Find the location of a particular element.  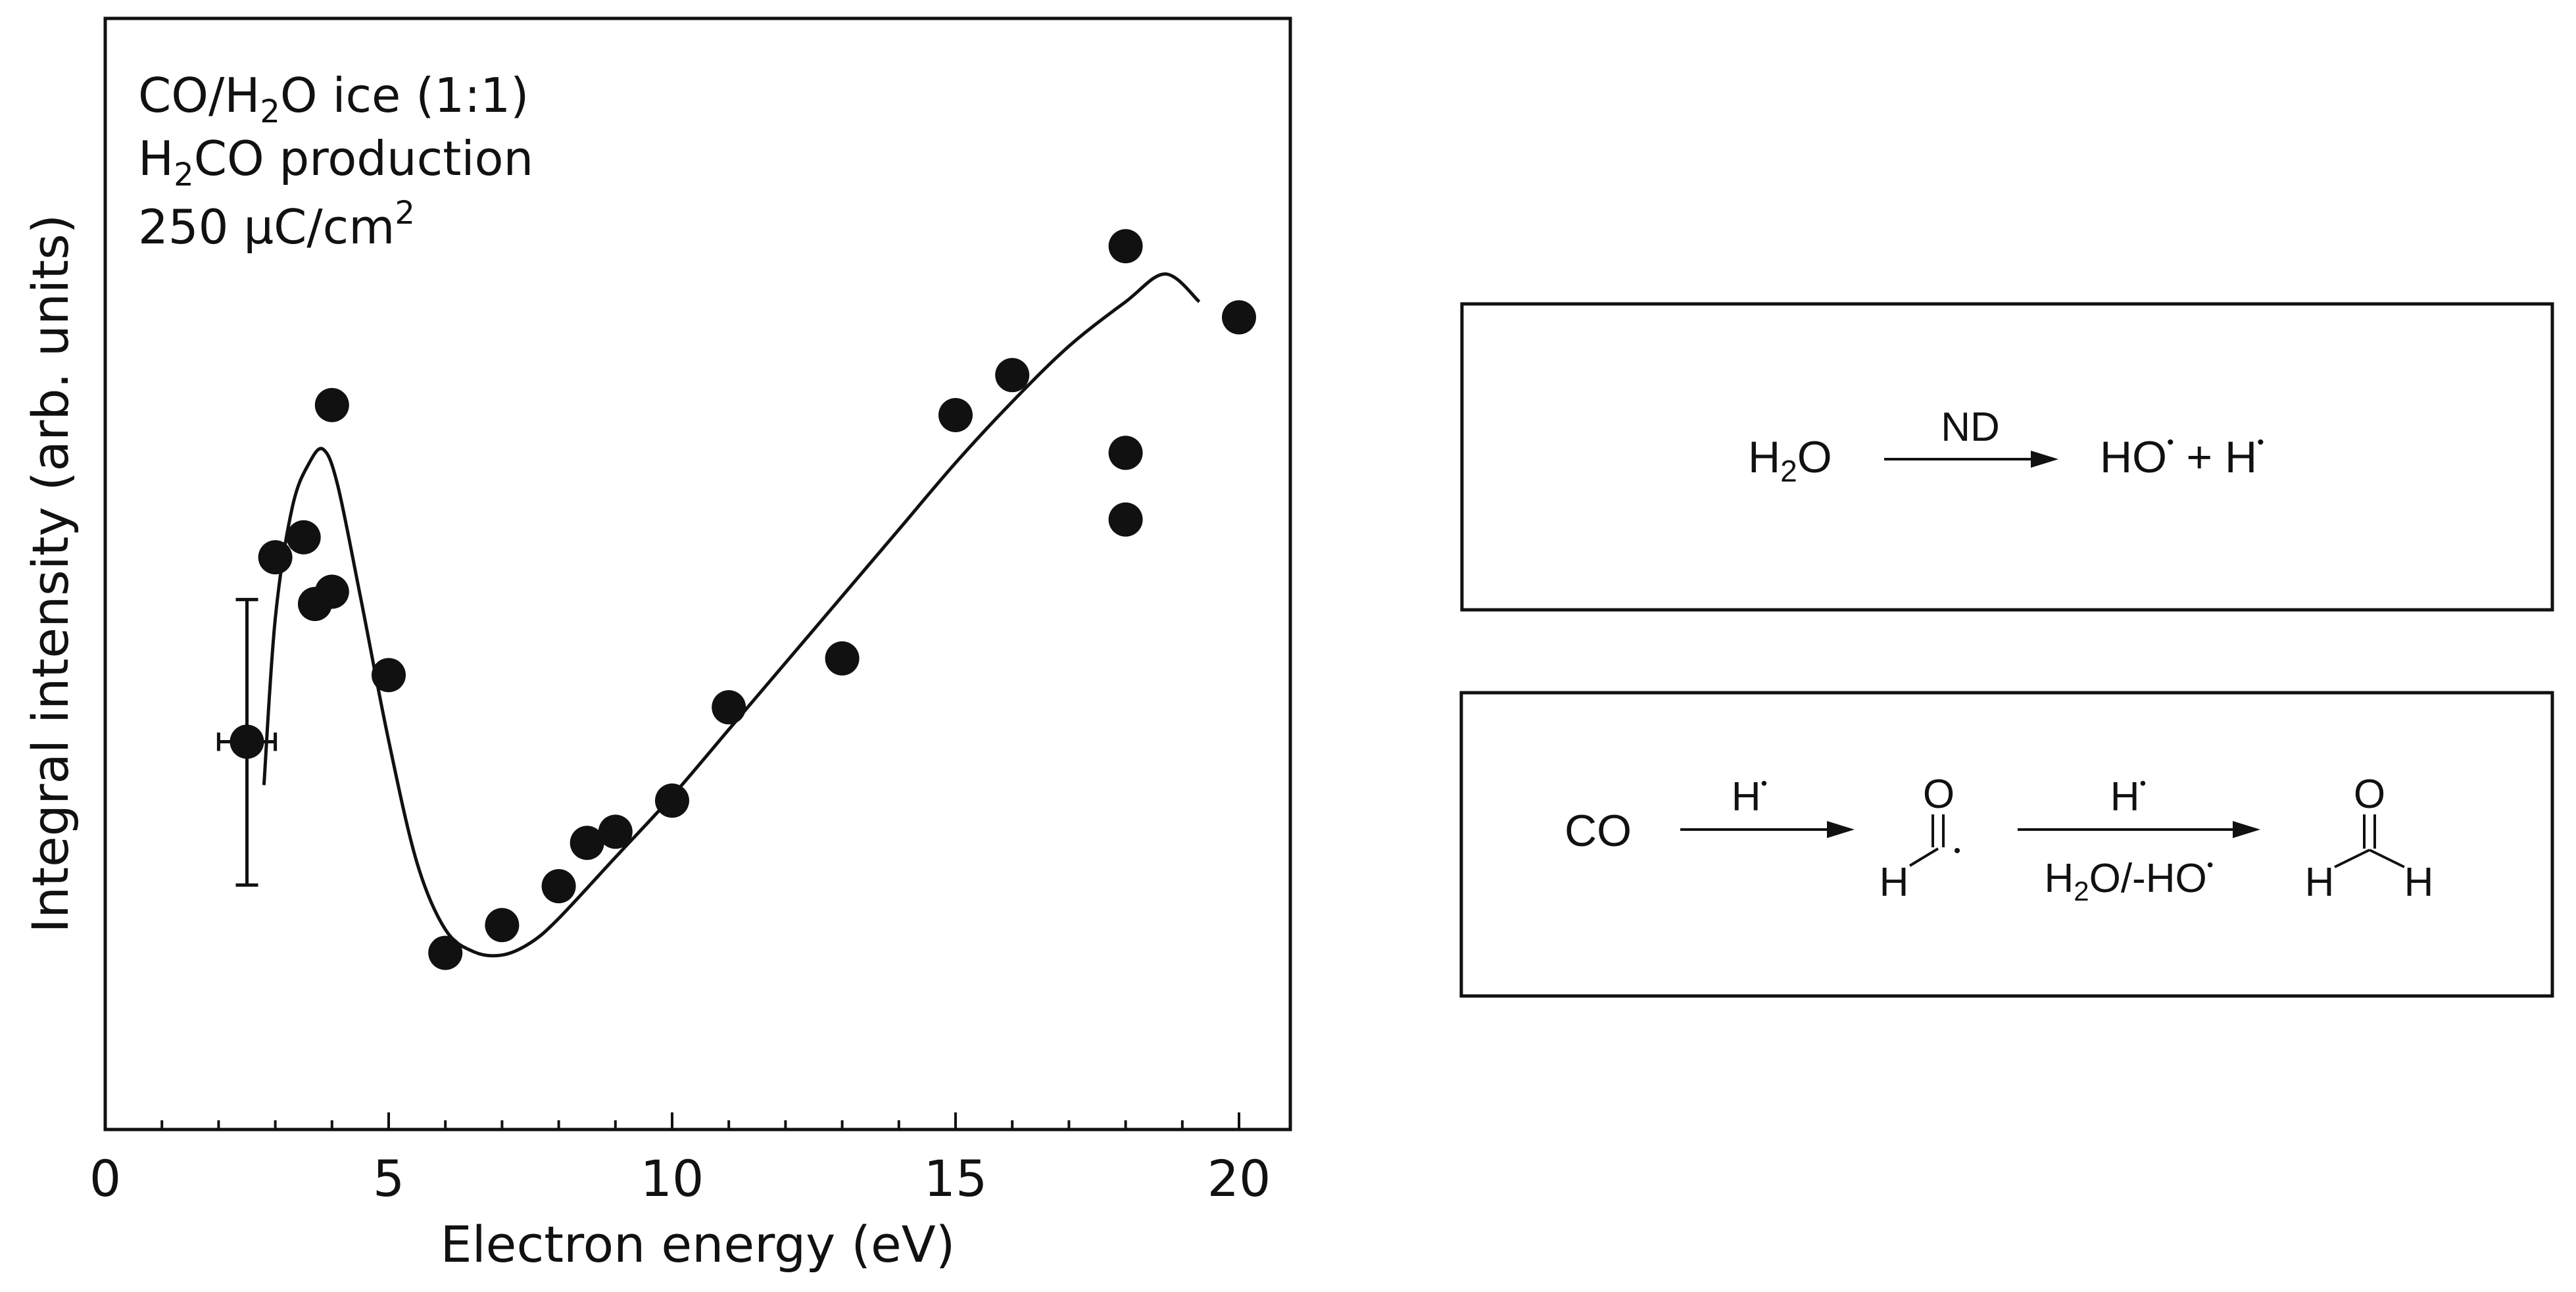

x-axis-tick-labels: 0 5 10 15 20 is located at coordinates (680, 1178).